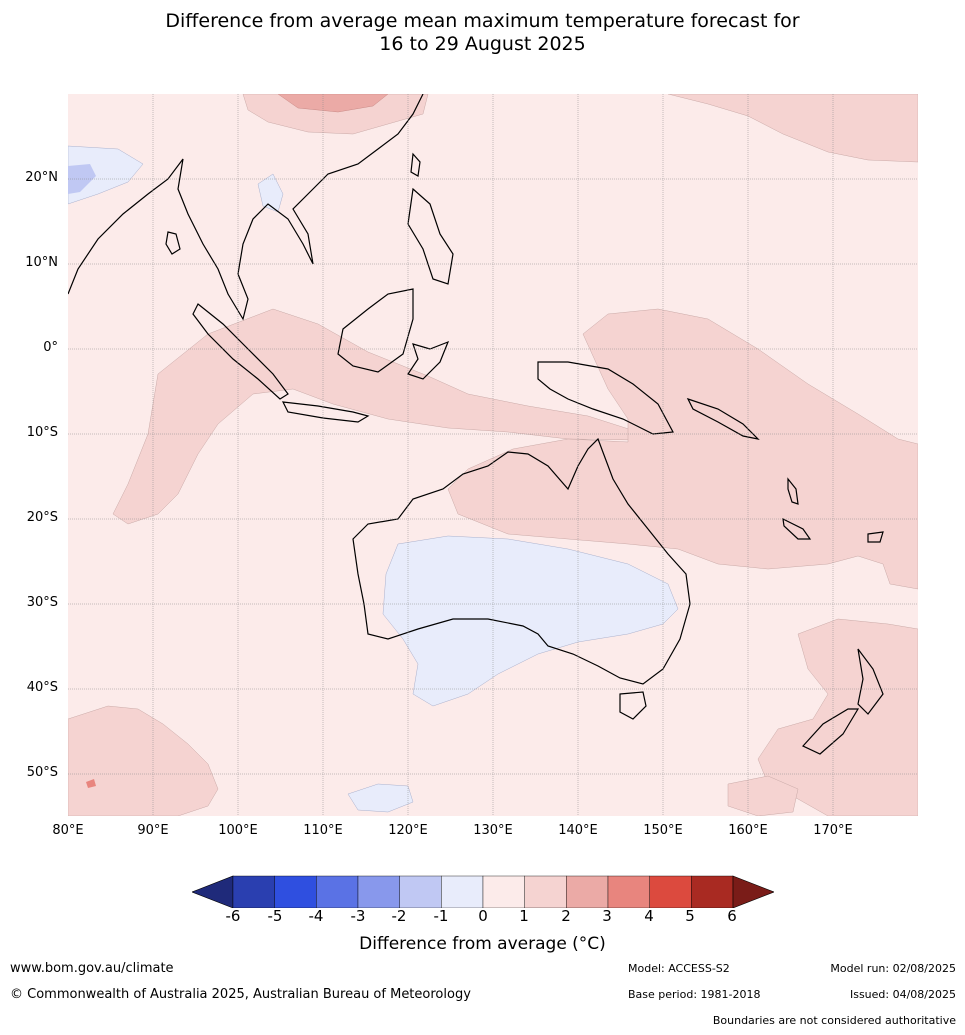  What do you see at coordinates (399, 916) in the screenshot?
I see `colorbar-tick: -2` at bounding box center [399, 916].